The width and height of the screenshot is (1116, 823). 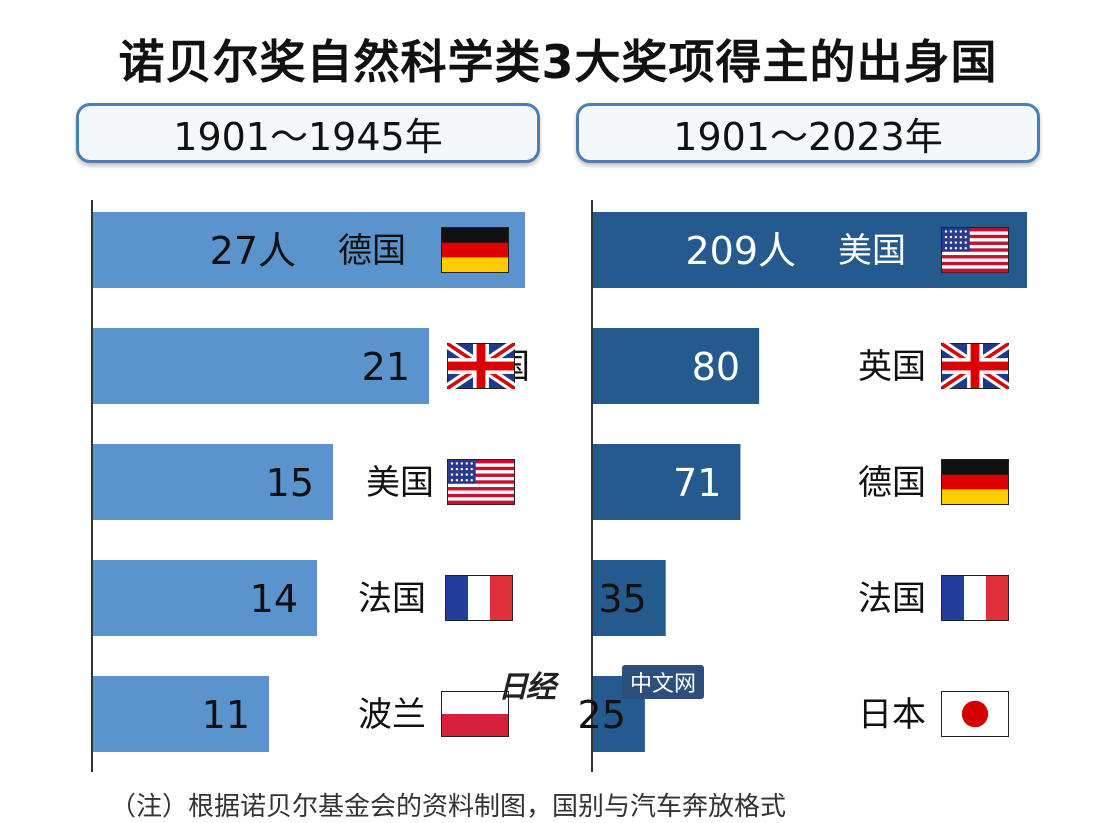 I want to click on footnote: （注）根据诺贝尔基金会的资料制图，国别与汽车奔放格式, so click(x=448, y=807).